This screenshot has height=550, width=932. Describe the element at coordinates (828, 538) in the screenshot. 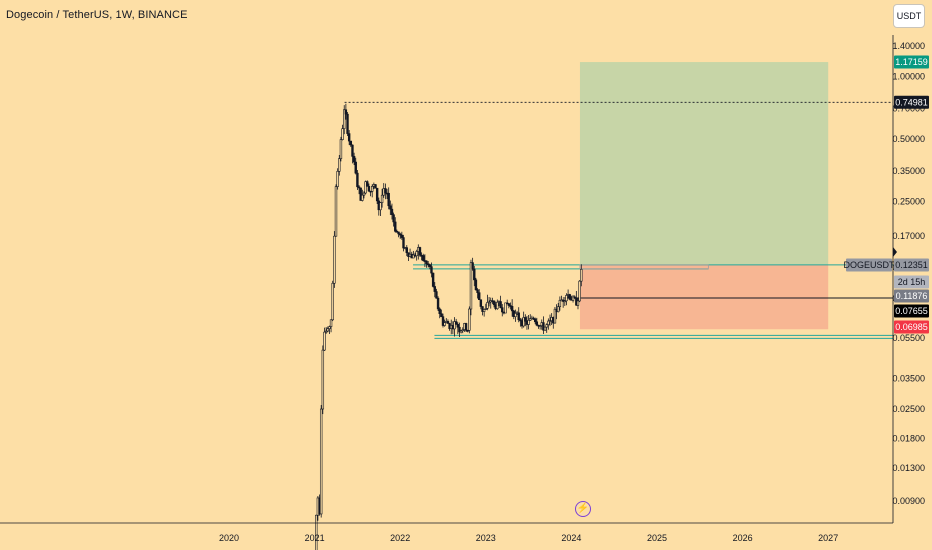

I see `x-tick-label: 2027` at that location.